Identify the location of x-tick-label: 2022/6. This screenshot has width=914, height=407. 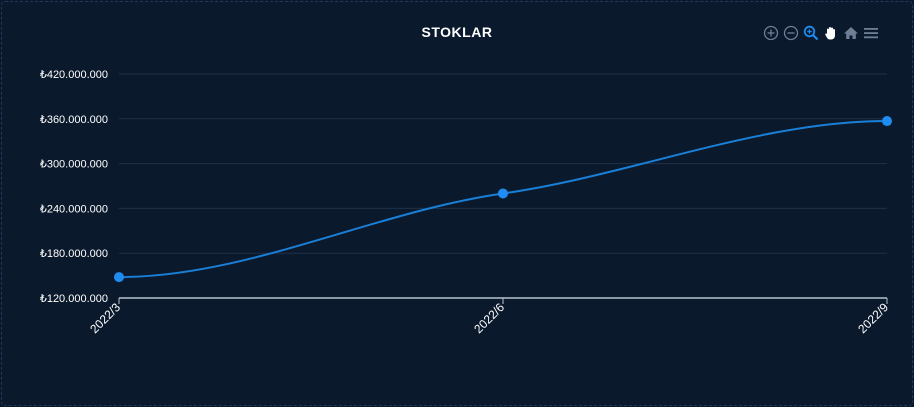
(489, 318).